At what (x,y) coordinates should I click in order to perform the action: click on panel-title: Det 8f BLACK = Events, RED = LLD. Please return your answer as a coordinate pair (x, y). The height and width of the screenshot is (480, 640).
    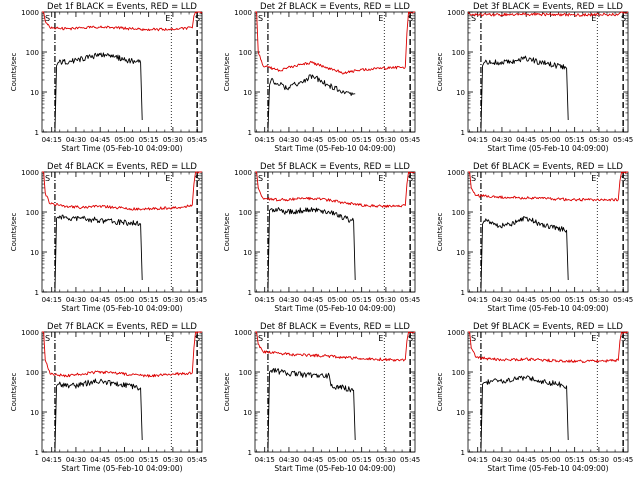
    Looking at the image, I should click on (335, 327).